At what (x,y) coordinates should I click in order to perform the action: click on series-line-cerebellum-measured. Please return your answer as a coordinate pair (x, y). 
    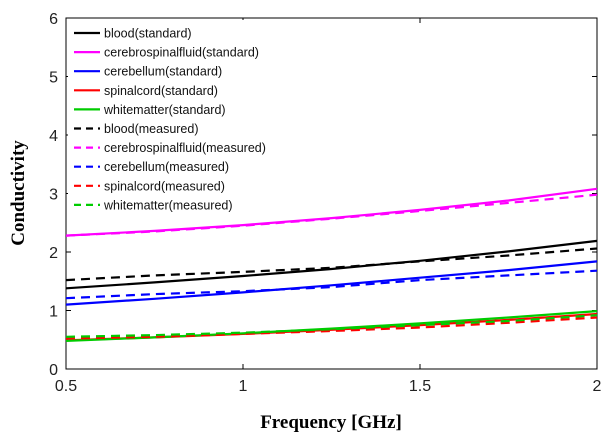
    Looking at the image, I should click on (331, 284).